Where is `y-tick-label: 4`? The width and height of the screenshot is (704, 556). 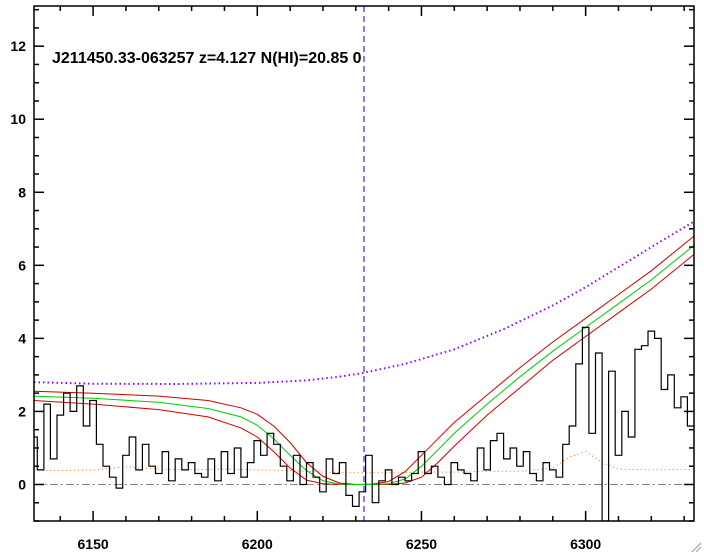
y-tick-label: 4 is located at coordinates (22, 338).